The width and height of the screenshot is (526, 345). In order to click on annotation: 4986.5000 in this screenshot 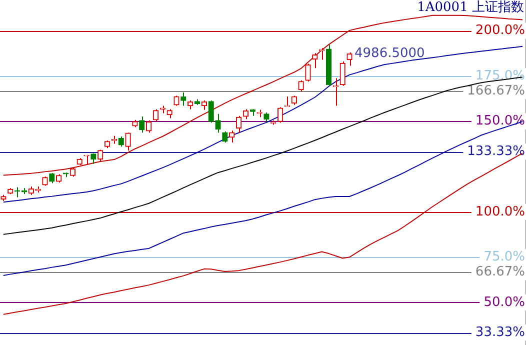, I will do `click(389, 54)`.